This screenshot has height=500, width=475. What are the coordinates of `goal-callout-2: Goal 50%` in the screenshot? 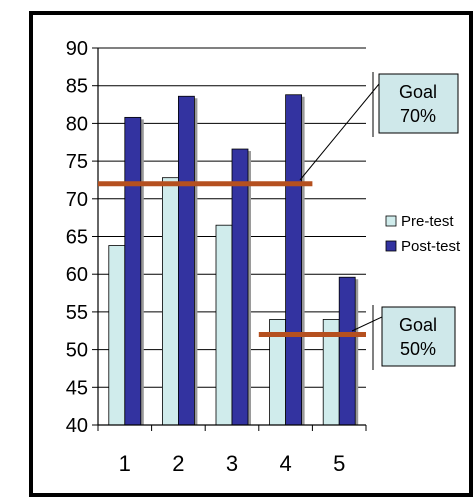 It's located at (403, 337).